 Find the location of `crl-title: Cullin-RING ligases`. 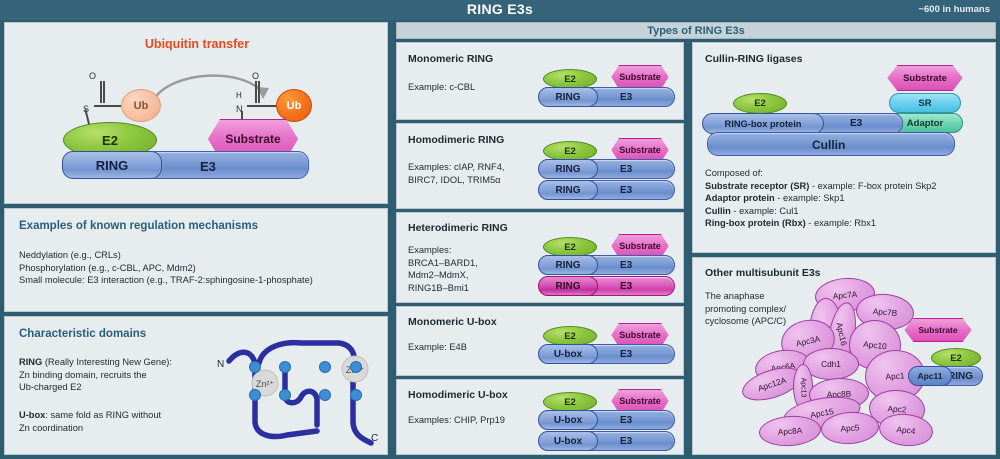

crl-title: Cullin-RING ligases is located at coordinates (754, 59).